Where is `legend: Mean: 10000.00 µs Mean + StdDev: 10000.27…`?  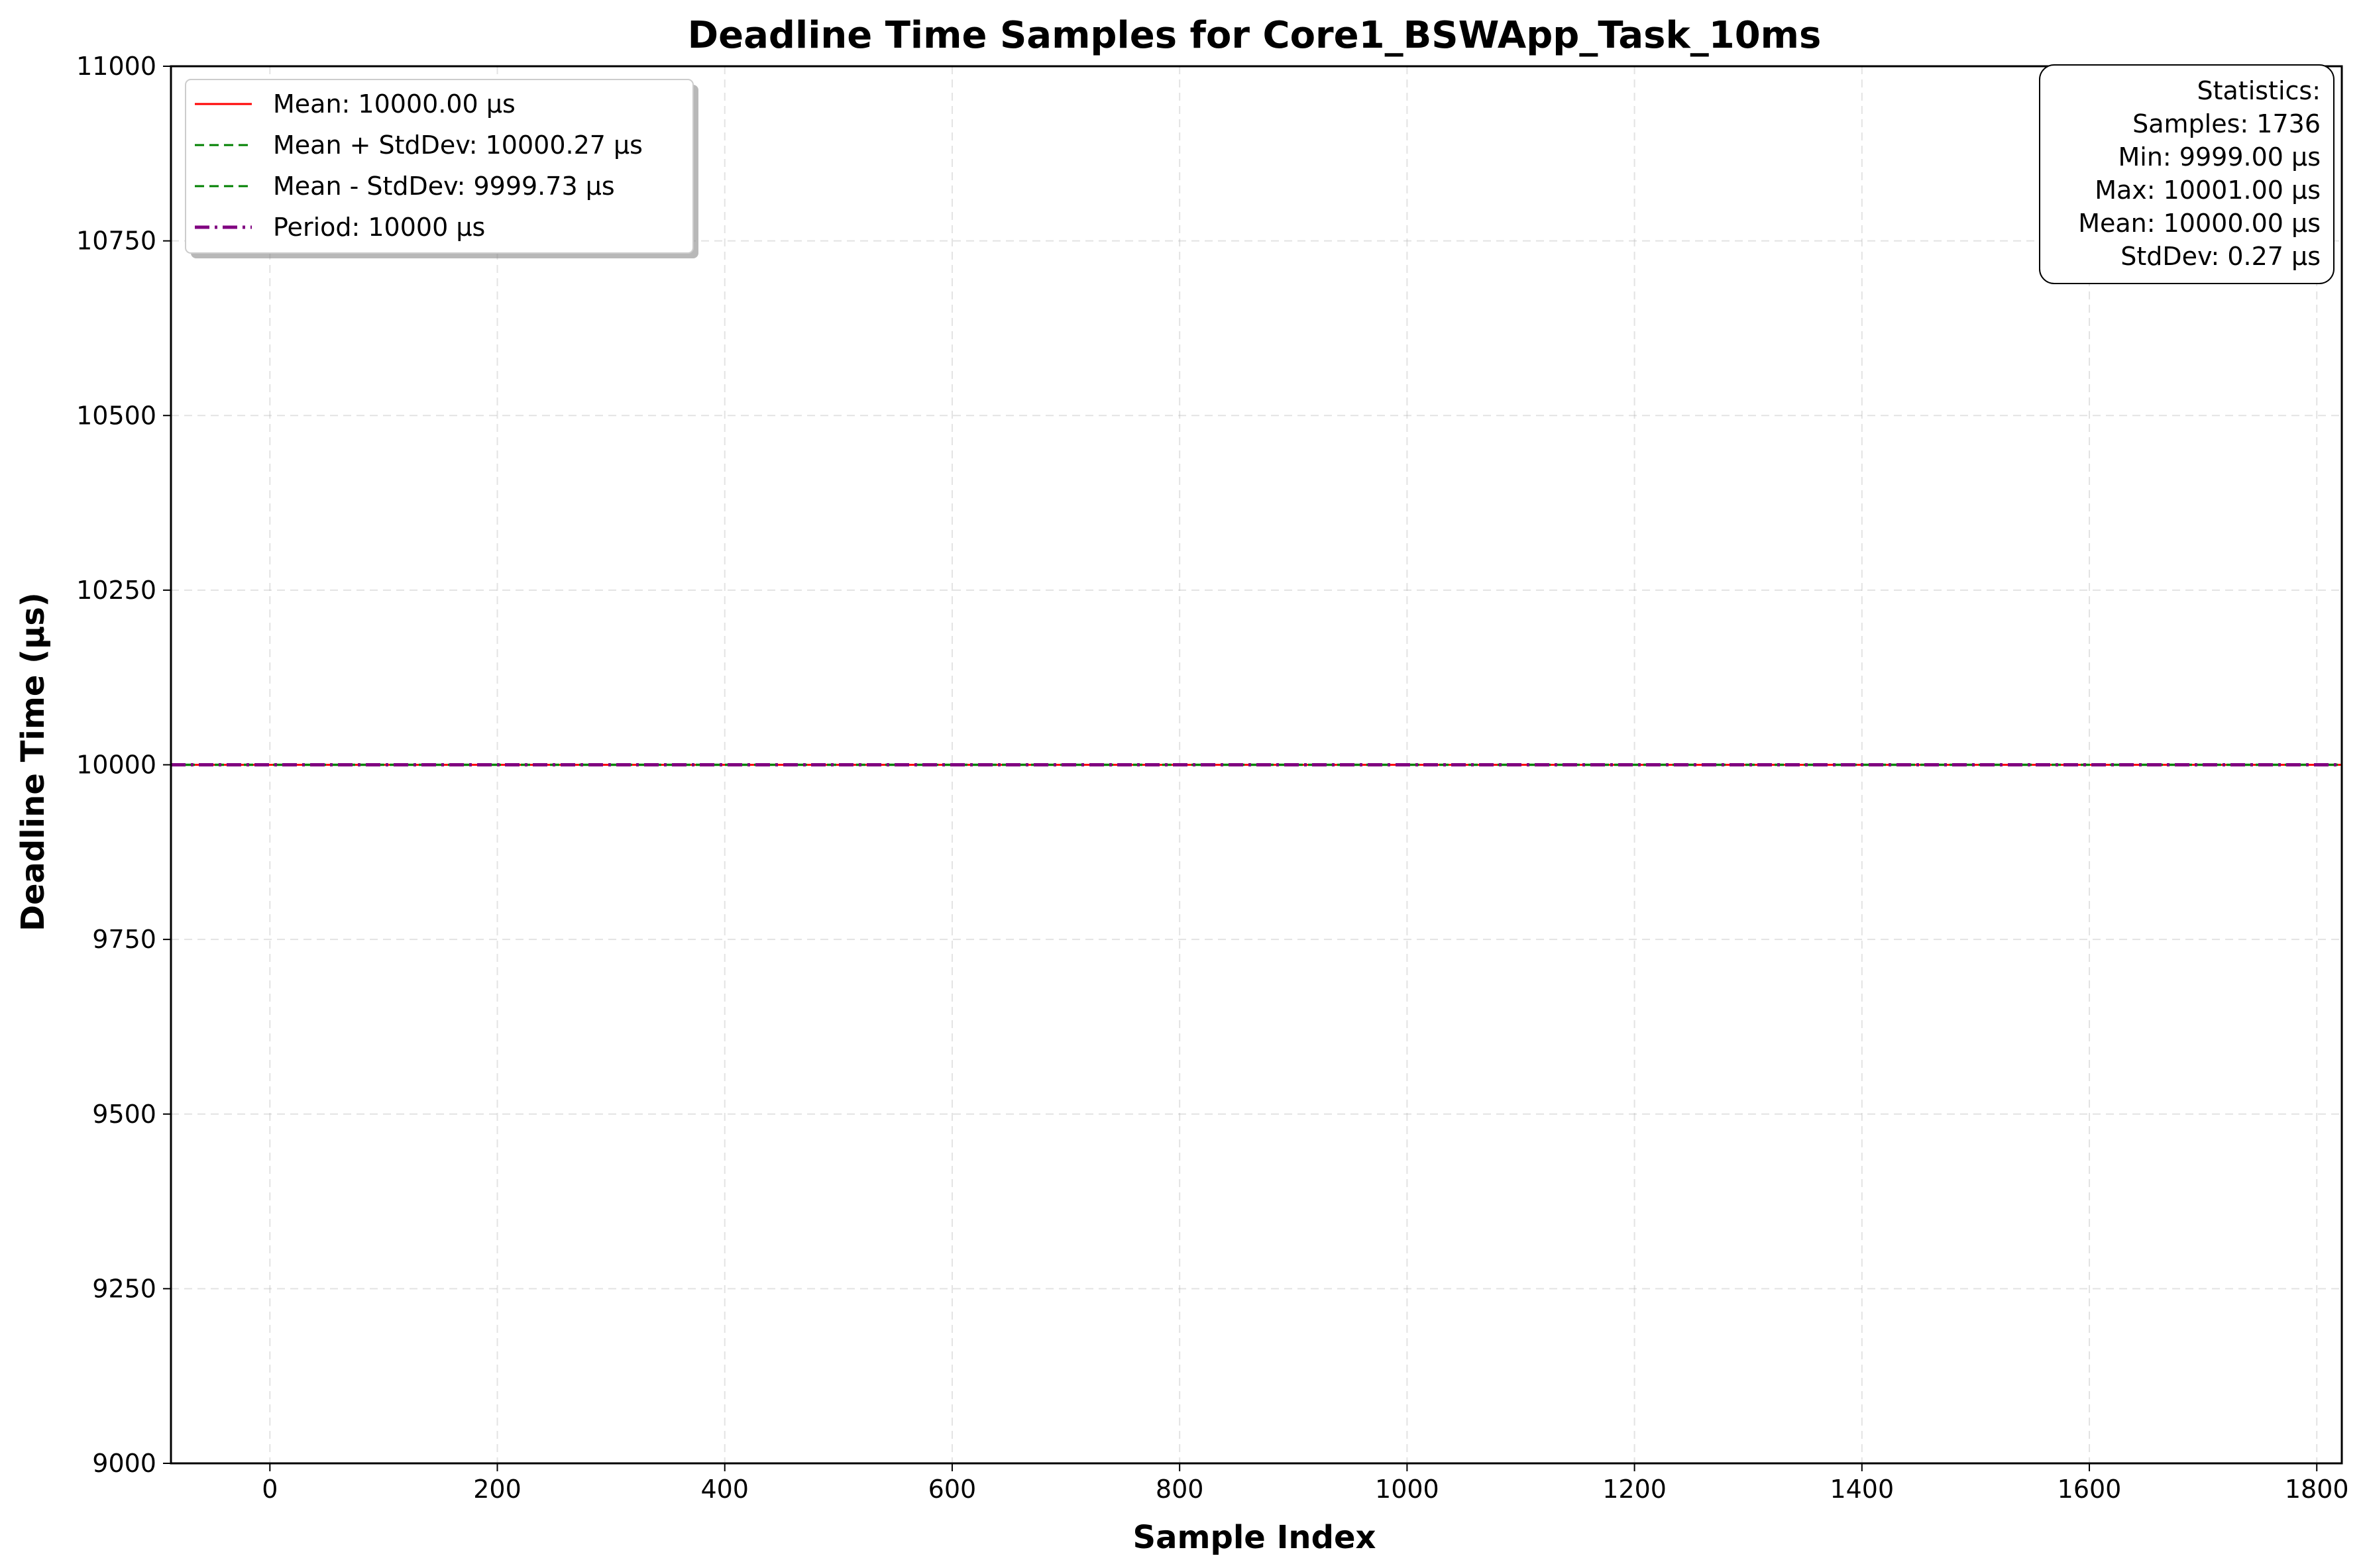
legend: Mean: 10000.00 µs Mean + StdDev: 10000.27… is located at coordinates (441, 168).